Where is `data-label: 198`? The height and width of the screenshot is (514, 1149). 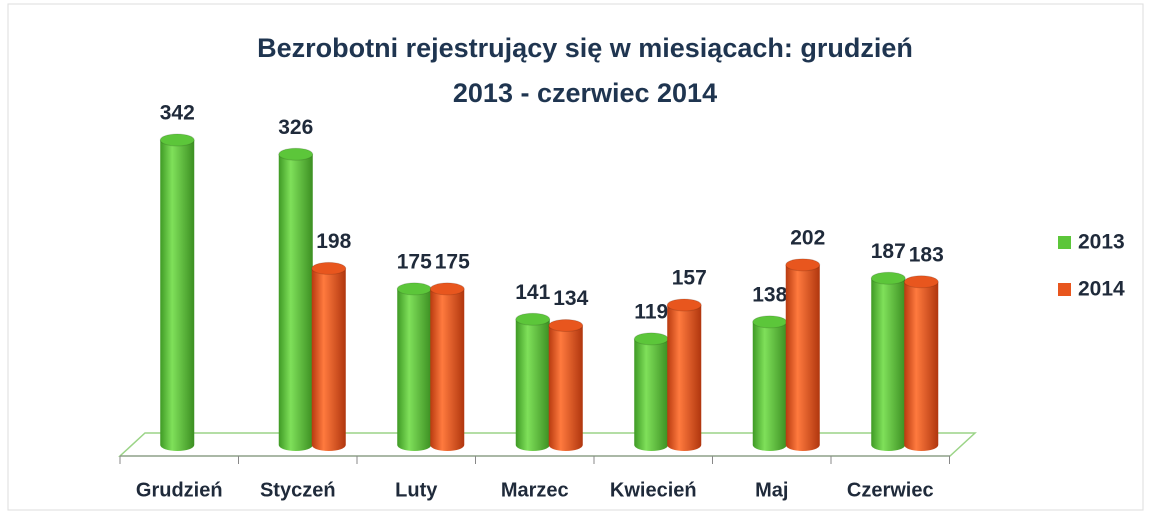 data-label: 198 is located at coordinates (333, 241).